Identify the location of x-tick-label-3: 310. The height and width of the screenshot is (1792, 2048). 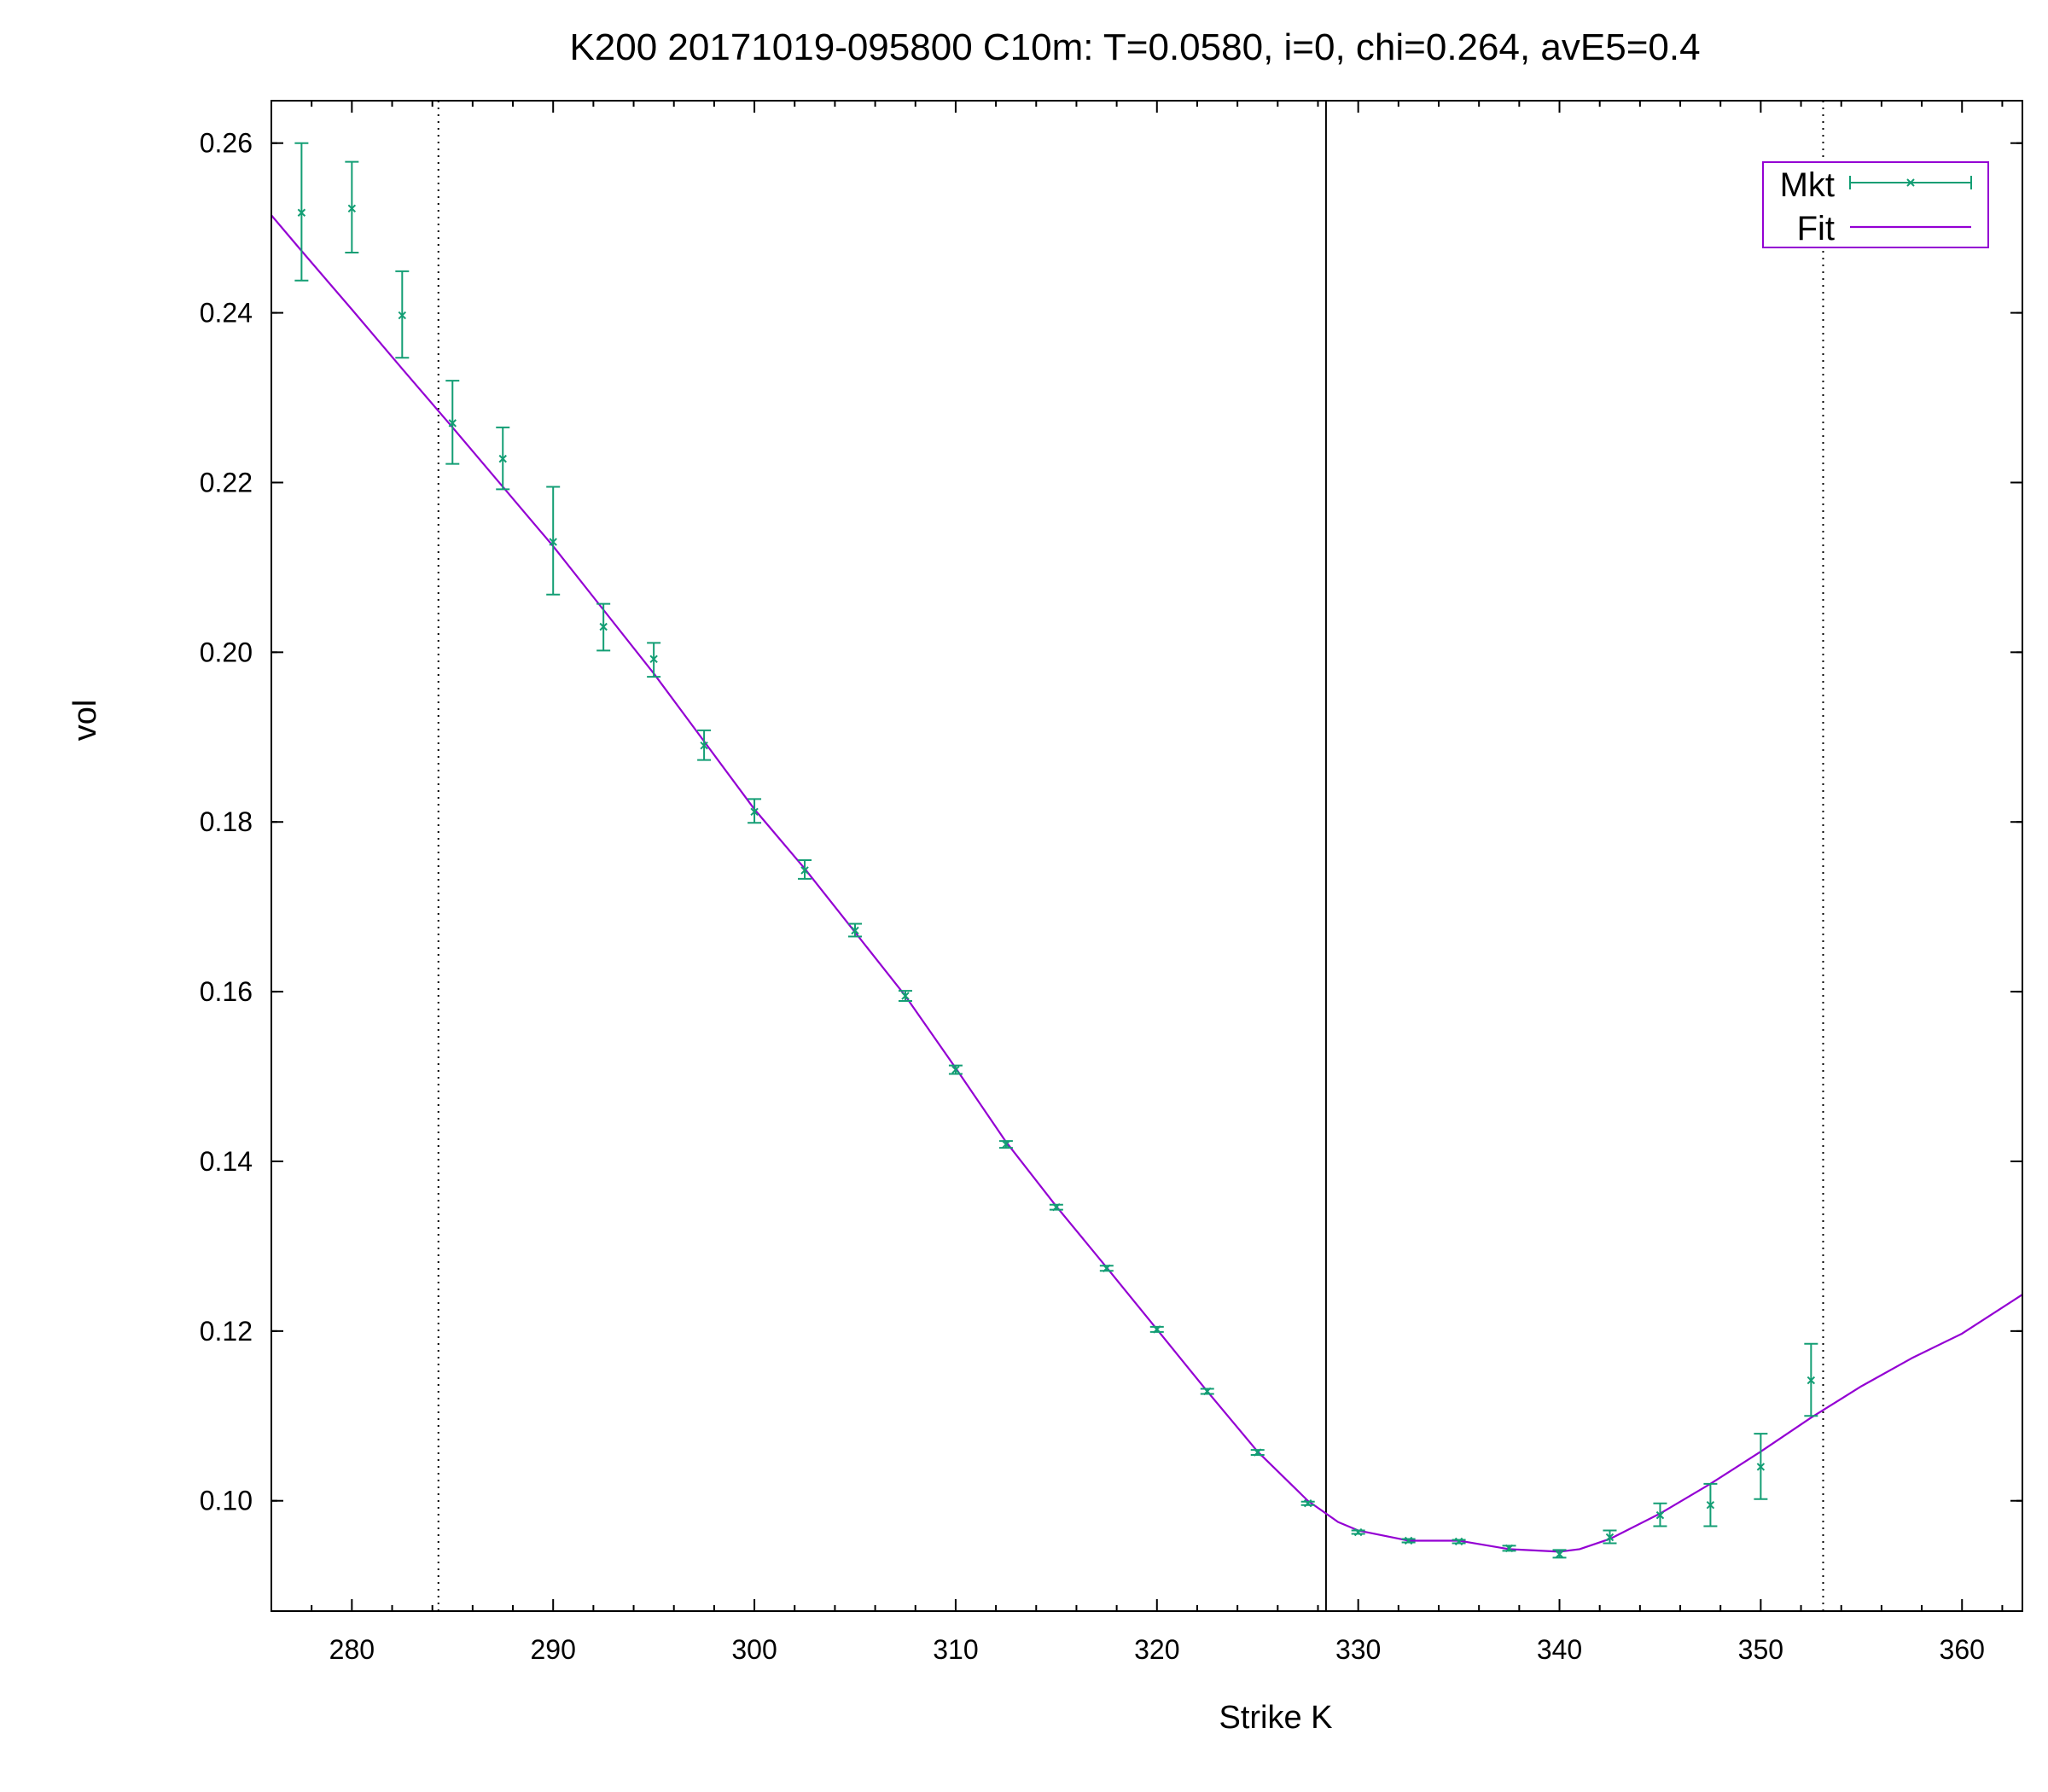
(956, 1649).